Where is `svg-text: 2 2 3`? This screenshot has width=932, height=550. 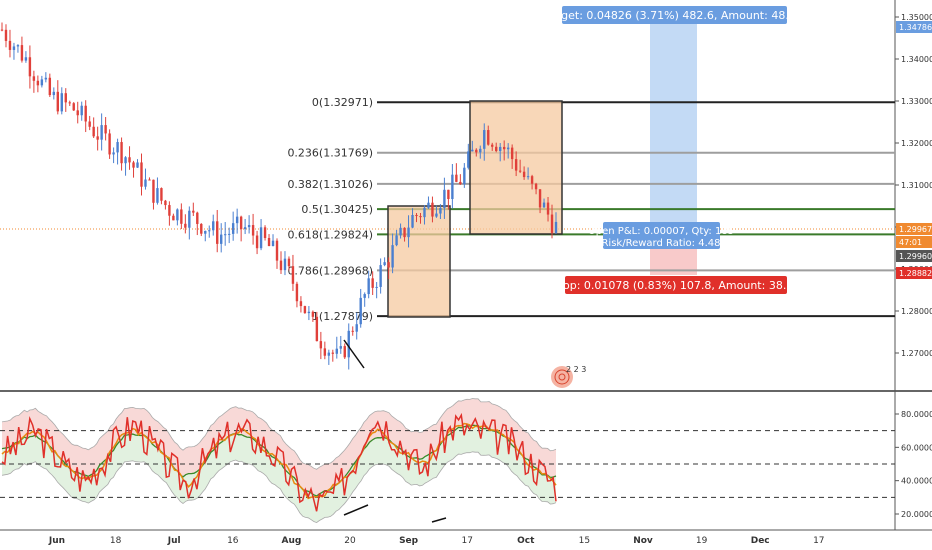
svg-text: 2 2 3 is located at coordinates (576, 369).